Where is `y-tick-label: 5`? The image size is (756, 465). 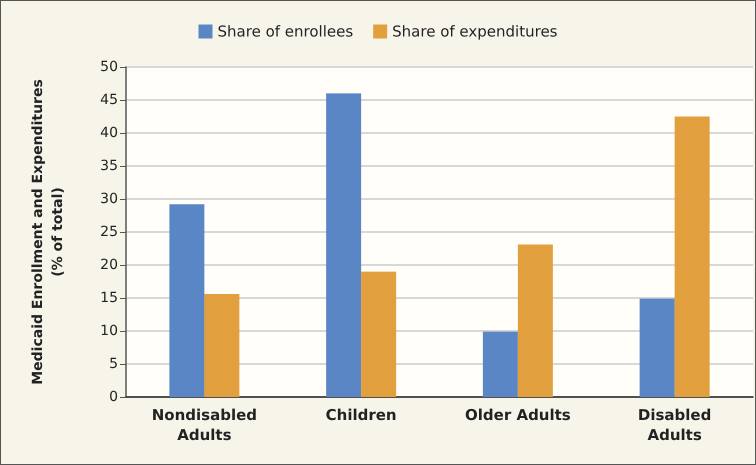 y-tick-label: 5 is located at coordinates (113, 364).